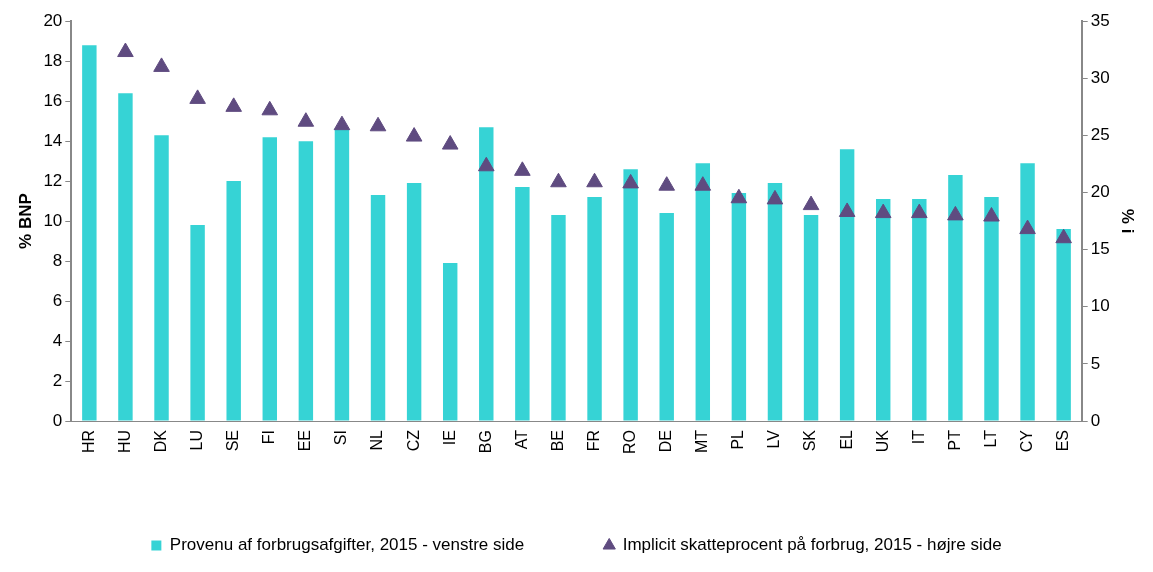 This screenshot has width=1153, height=572. What do you see at coordinates (53, 100) in the screenshot?
I see `y-tick-label: 16` at bounding box center [53, 100].